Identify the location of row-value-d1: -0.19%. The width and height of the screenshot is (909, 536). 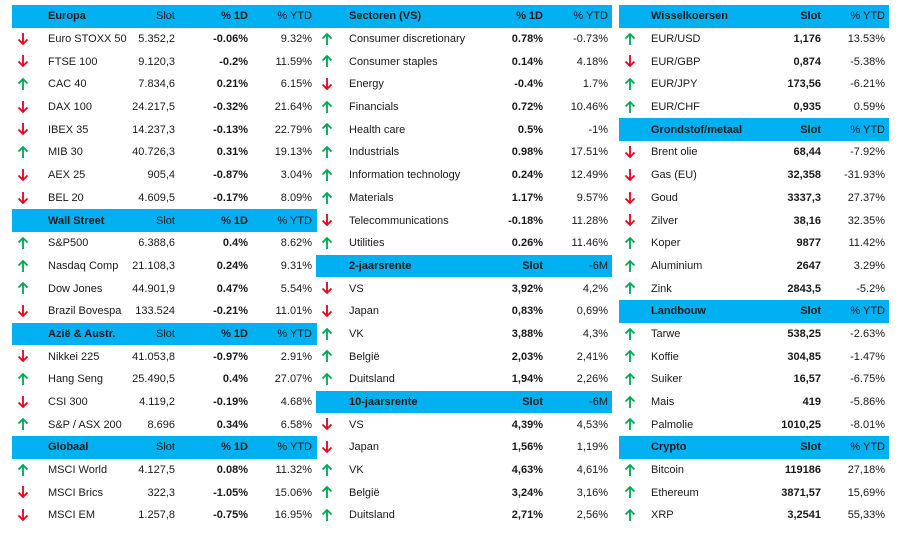
(230, 402).